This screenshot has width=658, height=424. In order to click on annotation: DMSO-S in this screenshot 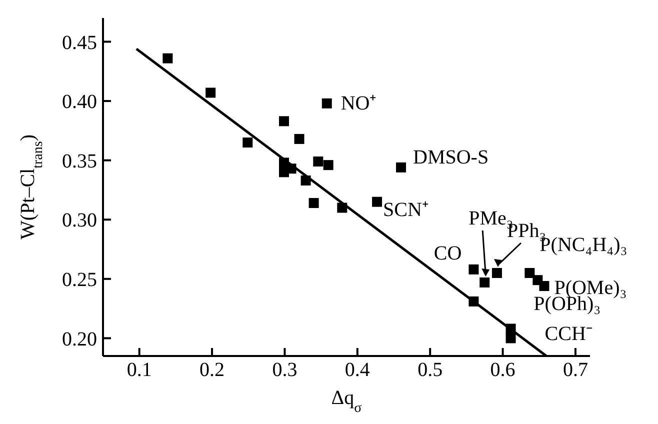, I will do `click(451, 157)`.